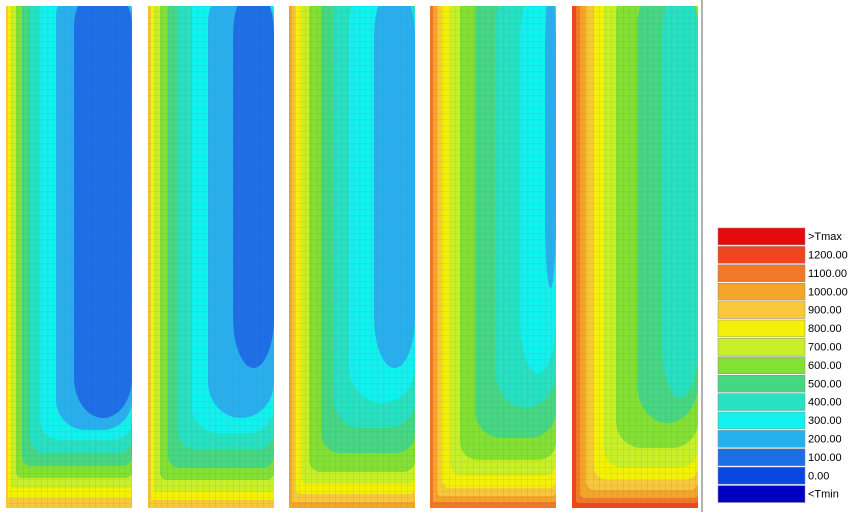 The width and height of the screenshot is (862, 514). I want to click on legend-label: 1100.00, so click(827, 274).